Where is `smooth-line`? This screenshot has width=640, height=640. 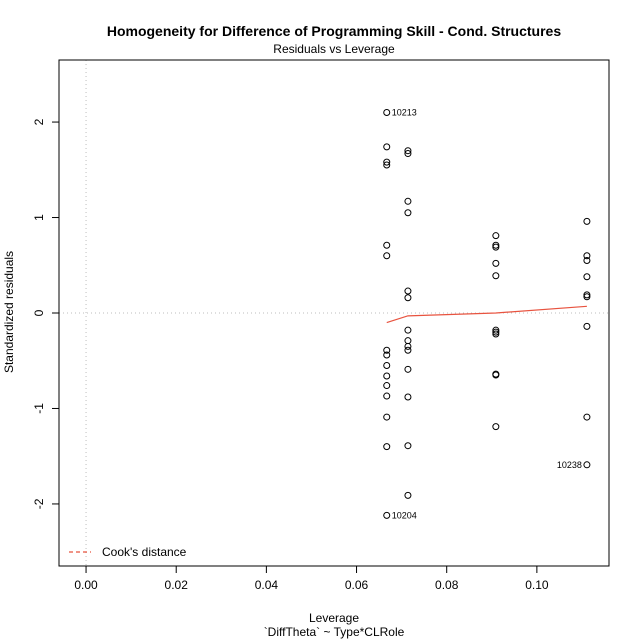
smooth-line is located at coordinates (486, 314).